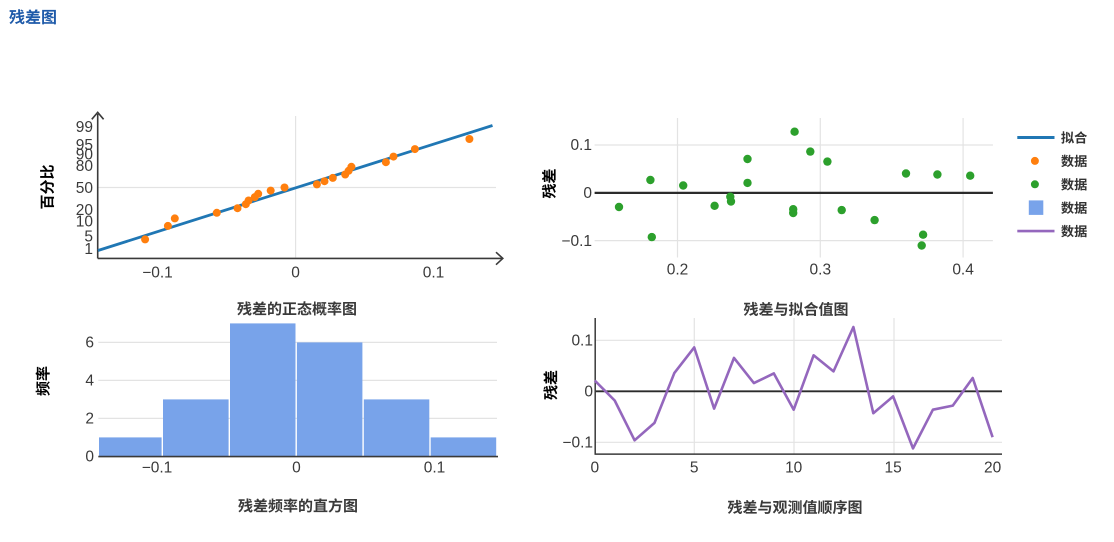 Image resolution: width=1114 pixels, height=542 pixels. What do you see at coordinates (85, 188) in the screenshot?
I see `svg-text: 50` at bounding box center [85, 188].